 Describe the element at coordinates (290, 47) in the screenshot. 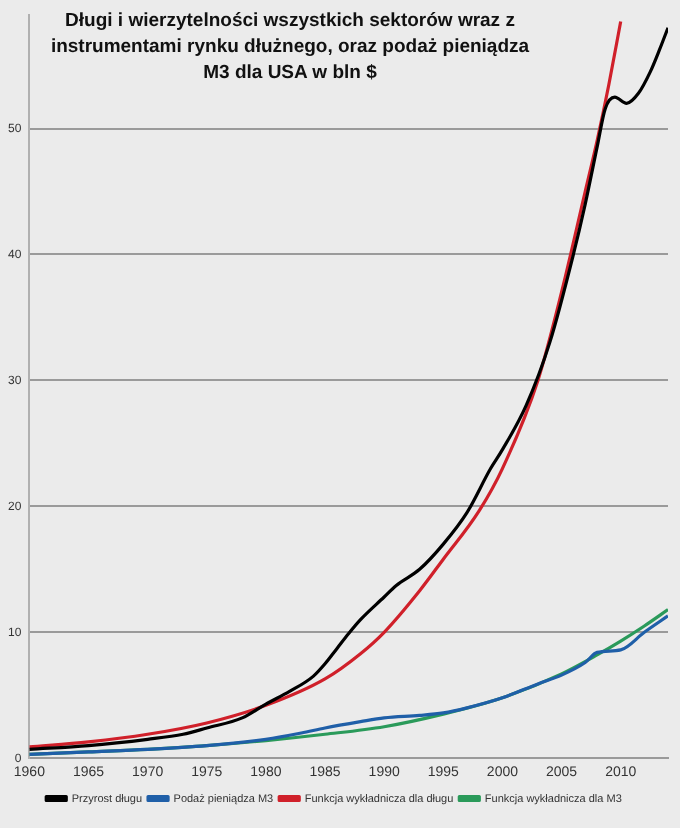

I see `text: Długi i wierzytelności wszystkich sektorów wraz z instrumentami rynku dłużnego, oraz podaż pieniądza M3 dla USA w bln $` at that location.